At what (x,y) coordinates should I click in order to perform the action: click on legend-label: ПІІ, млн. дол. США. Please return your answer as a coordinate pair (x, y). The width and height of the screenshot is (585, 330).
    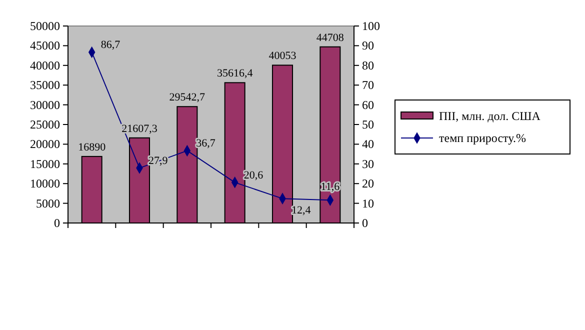
    Looking at the image, I should click on (490, 116).